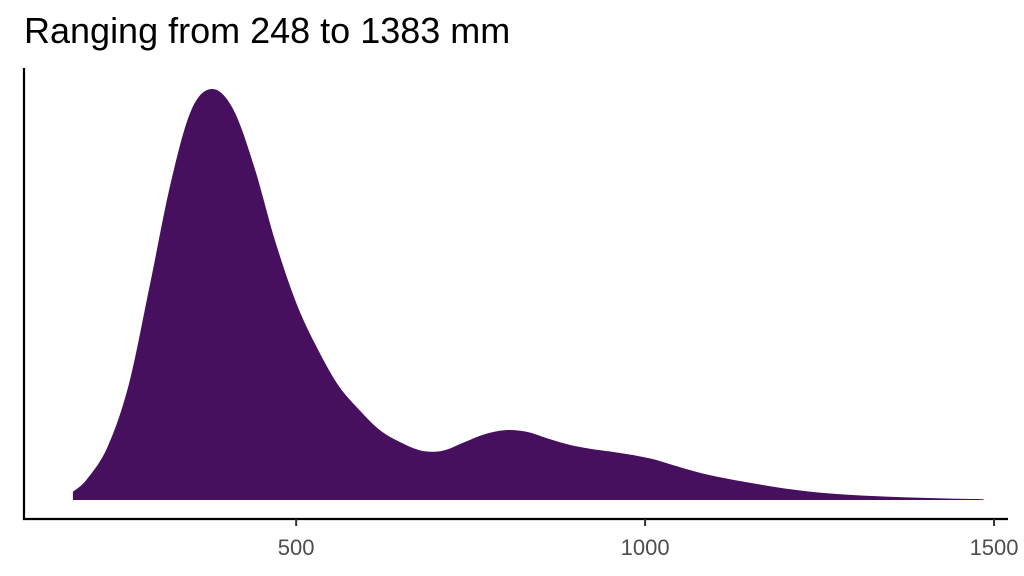 This screenshot has height=576, width=1024. I want to click on x-tick-label: 500, so click(296, 547).